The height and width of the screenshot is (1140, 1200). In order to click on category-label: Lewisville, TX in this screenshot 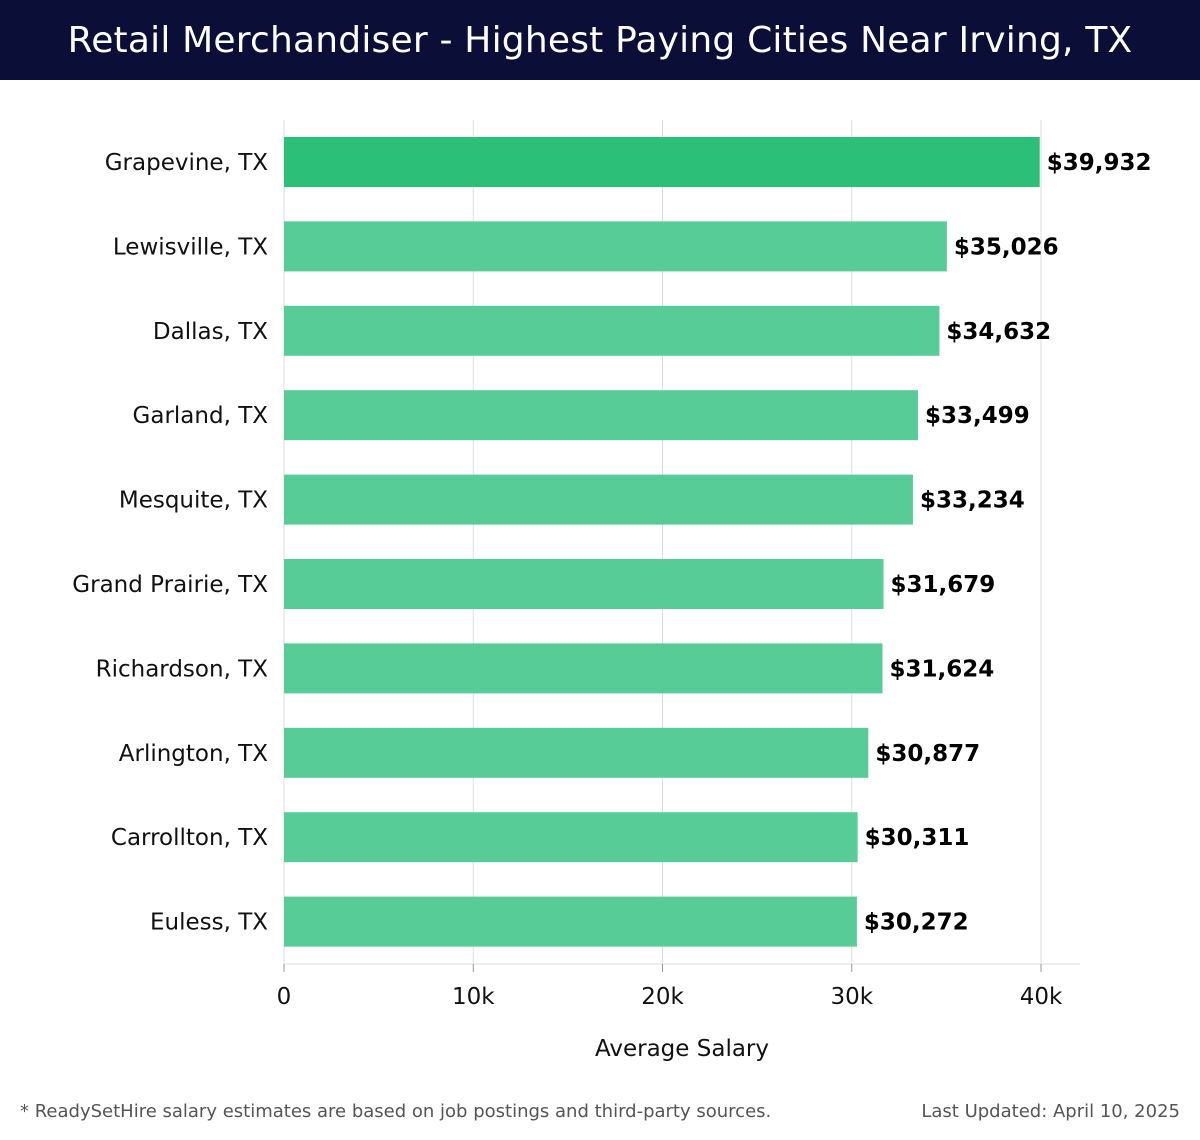, I will do `click(190, 247)`.